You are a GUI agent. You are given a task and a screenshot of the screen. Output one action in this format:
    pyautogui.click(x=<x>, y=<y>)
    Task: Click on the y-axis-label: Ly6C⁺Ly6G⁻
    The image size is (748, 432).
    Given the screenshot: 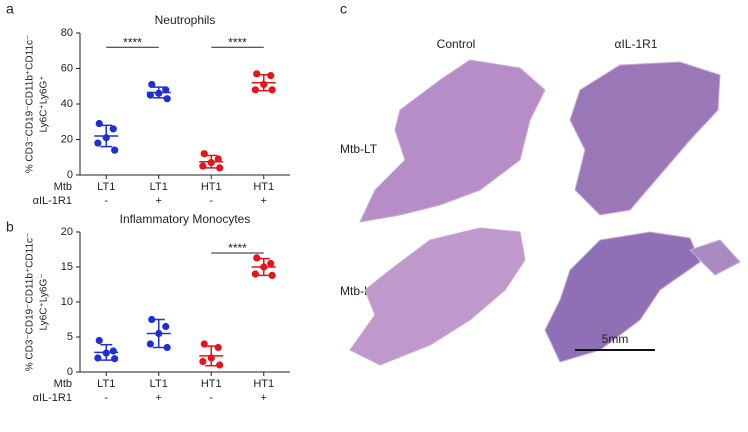 What is the action you would take?
    pyautogui.click(x=44, y=301)
    